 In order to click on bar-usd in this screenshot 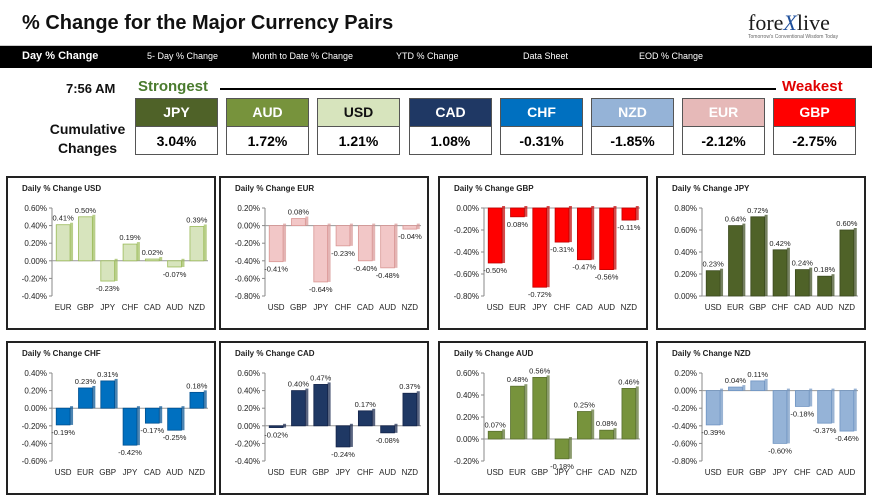, I will do `click(277, 243)`.